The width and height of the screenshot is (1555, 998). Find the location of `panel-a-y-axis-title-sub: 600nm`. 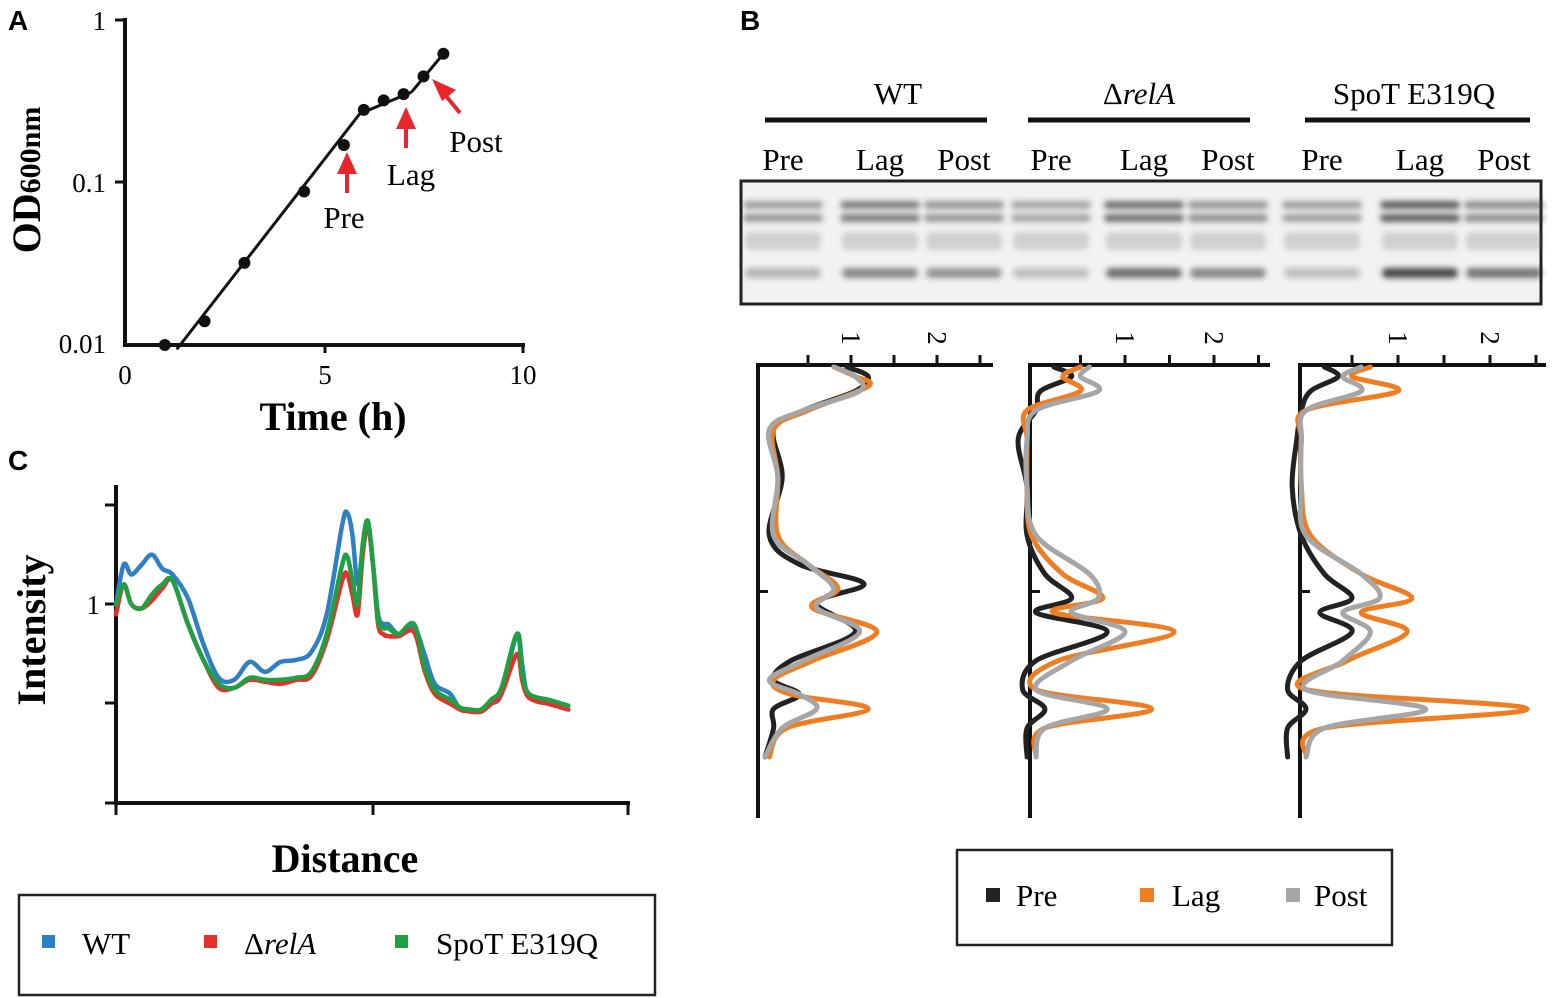

panel-a-y-axis-title-sub: 600nm is located at coordinates (30, 150).